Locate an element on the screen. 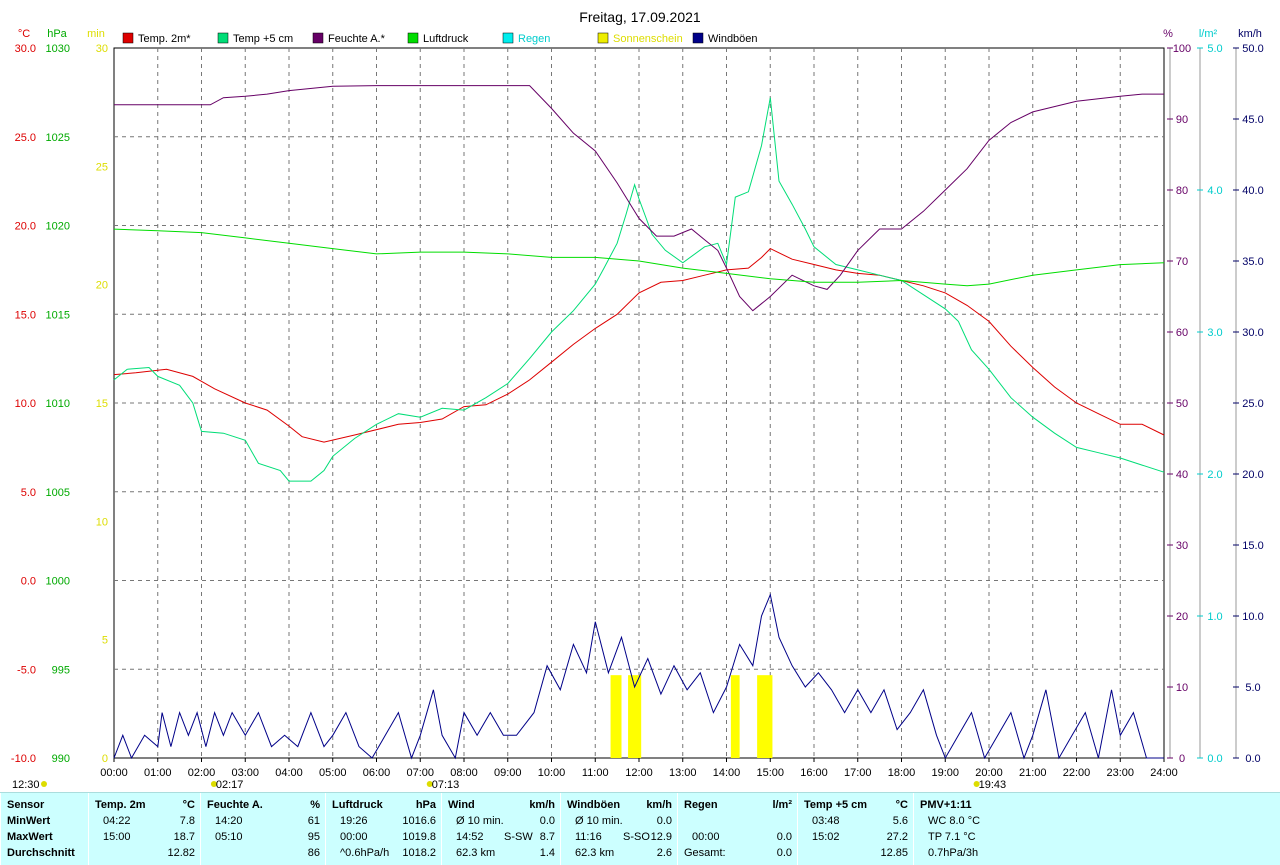 This screenshot has width=1280, height=865. y-tick-label-rain: 3.0 is located at coordinates (1214, 333).